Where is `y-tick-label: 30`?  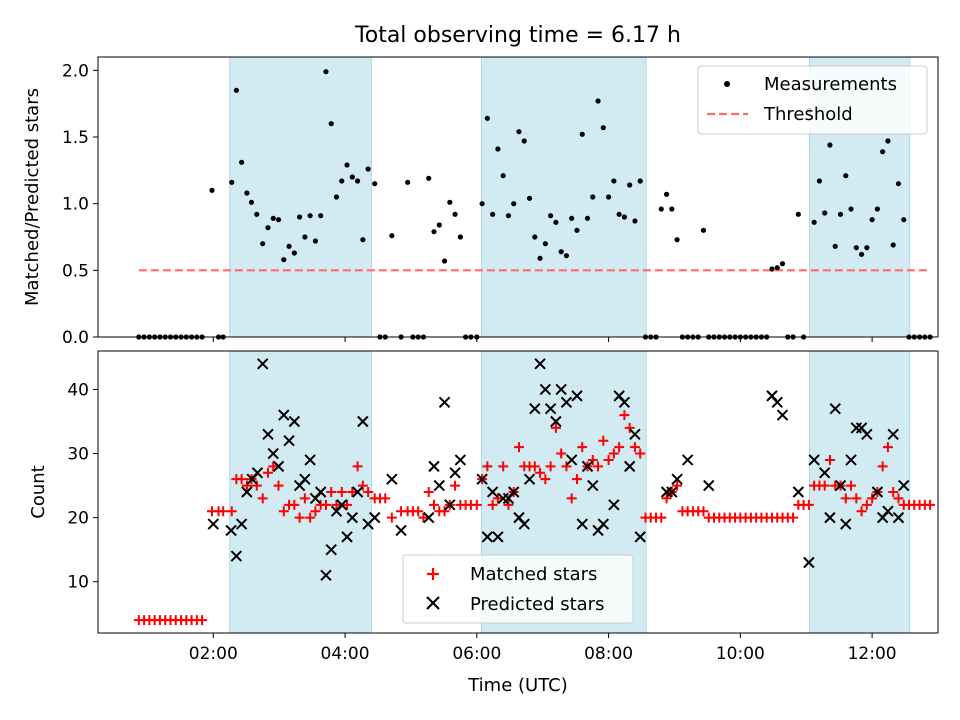 y-tick-label: 30 is located at coordinates (78, 455).